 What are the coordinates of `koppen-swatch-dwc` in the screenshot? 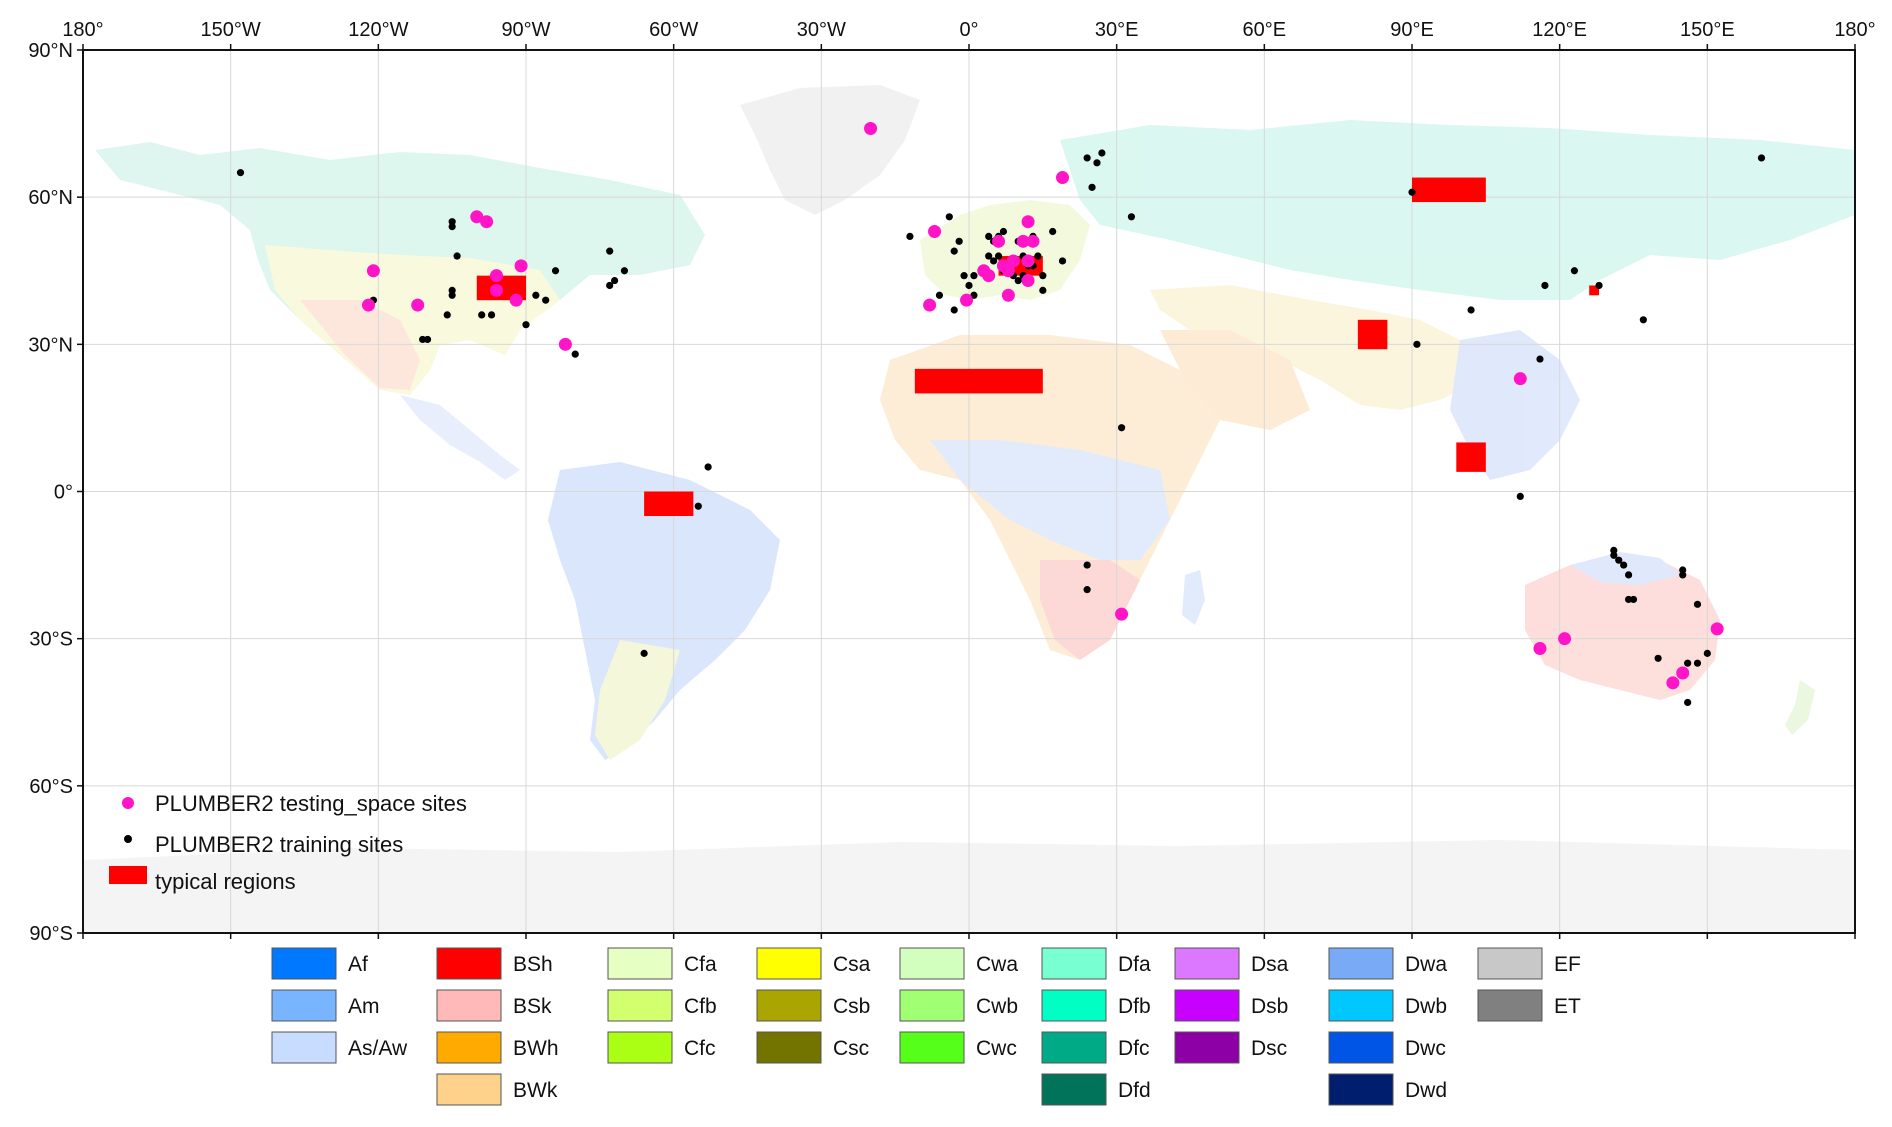 It's located at (1361, 1047).